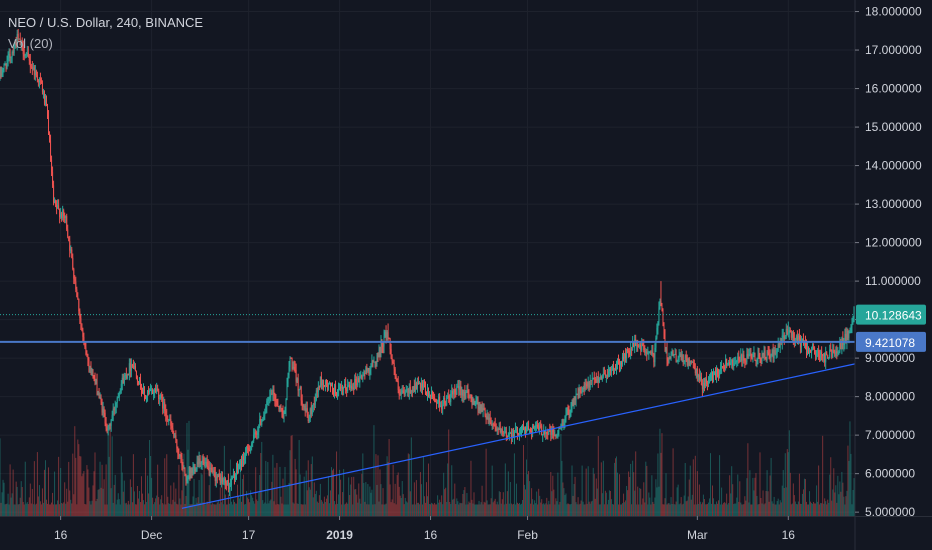  What do you see at coordinates (249, 535) in the screenshot?
I see `time-tick-label: 17` at bounding box center [249, 535].